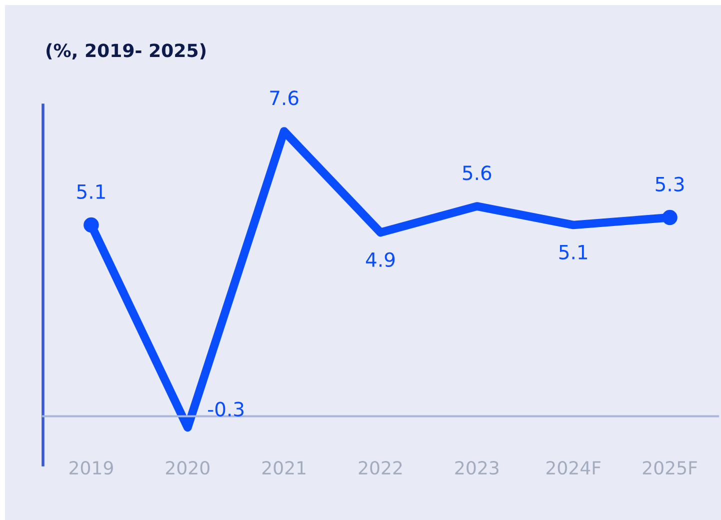 The width and height of the screenshot is (721, 520). Describe the element at coordinates (91, 468) in the screenshot. I see `x-tick-label: 2019` at that location.